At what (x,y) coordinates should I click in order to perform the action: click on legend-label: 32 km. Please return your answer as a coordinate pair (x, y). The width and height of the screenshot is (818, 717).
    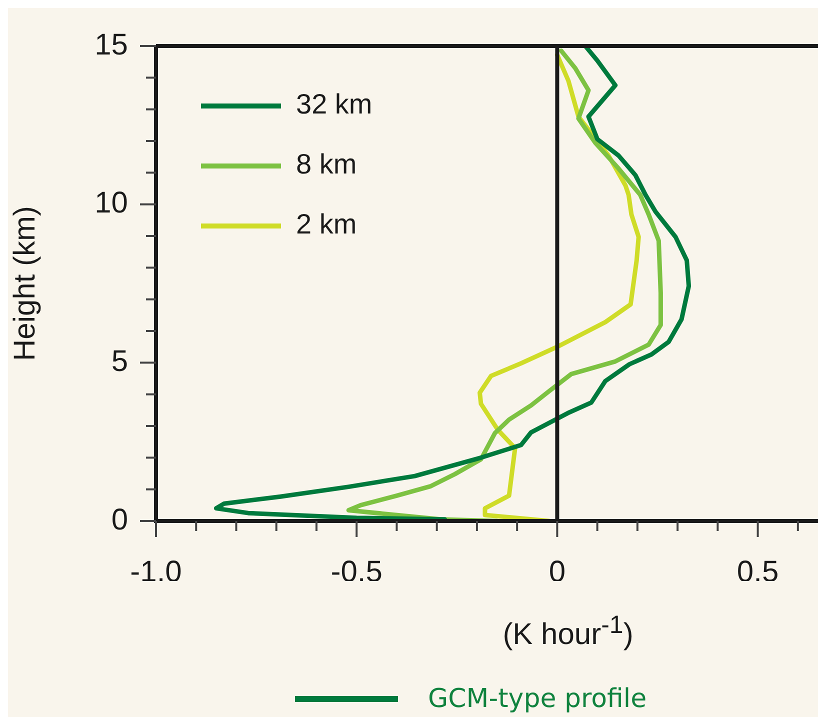
    Looking at the image, I should click on (334, 104).